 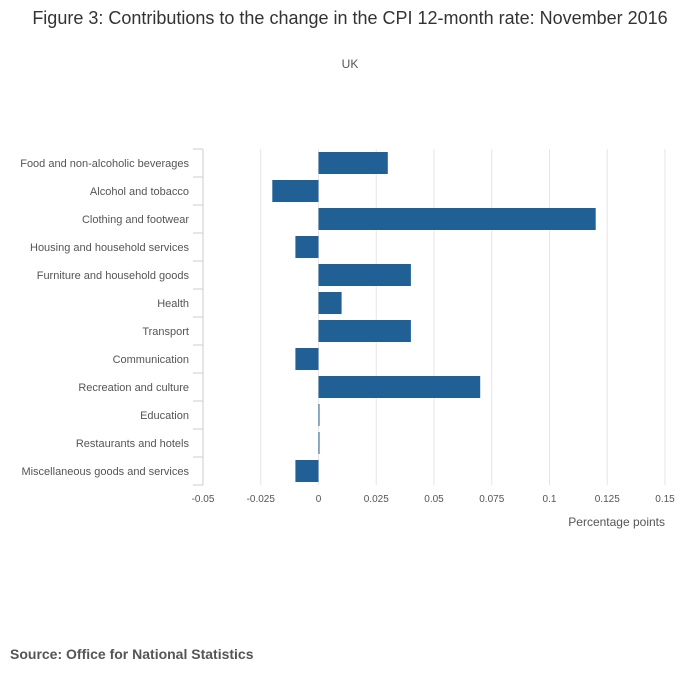 What do you see at coordinates (203, 499) in the screenshot?
I see `x-tick-label: -0.05` at bounding box center [203, 499].